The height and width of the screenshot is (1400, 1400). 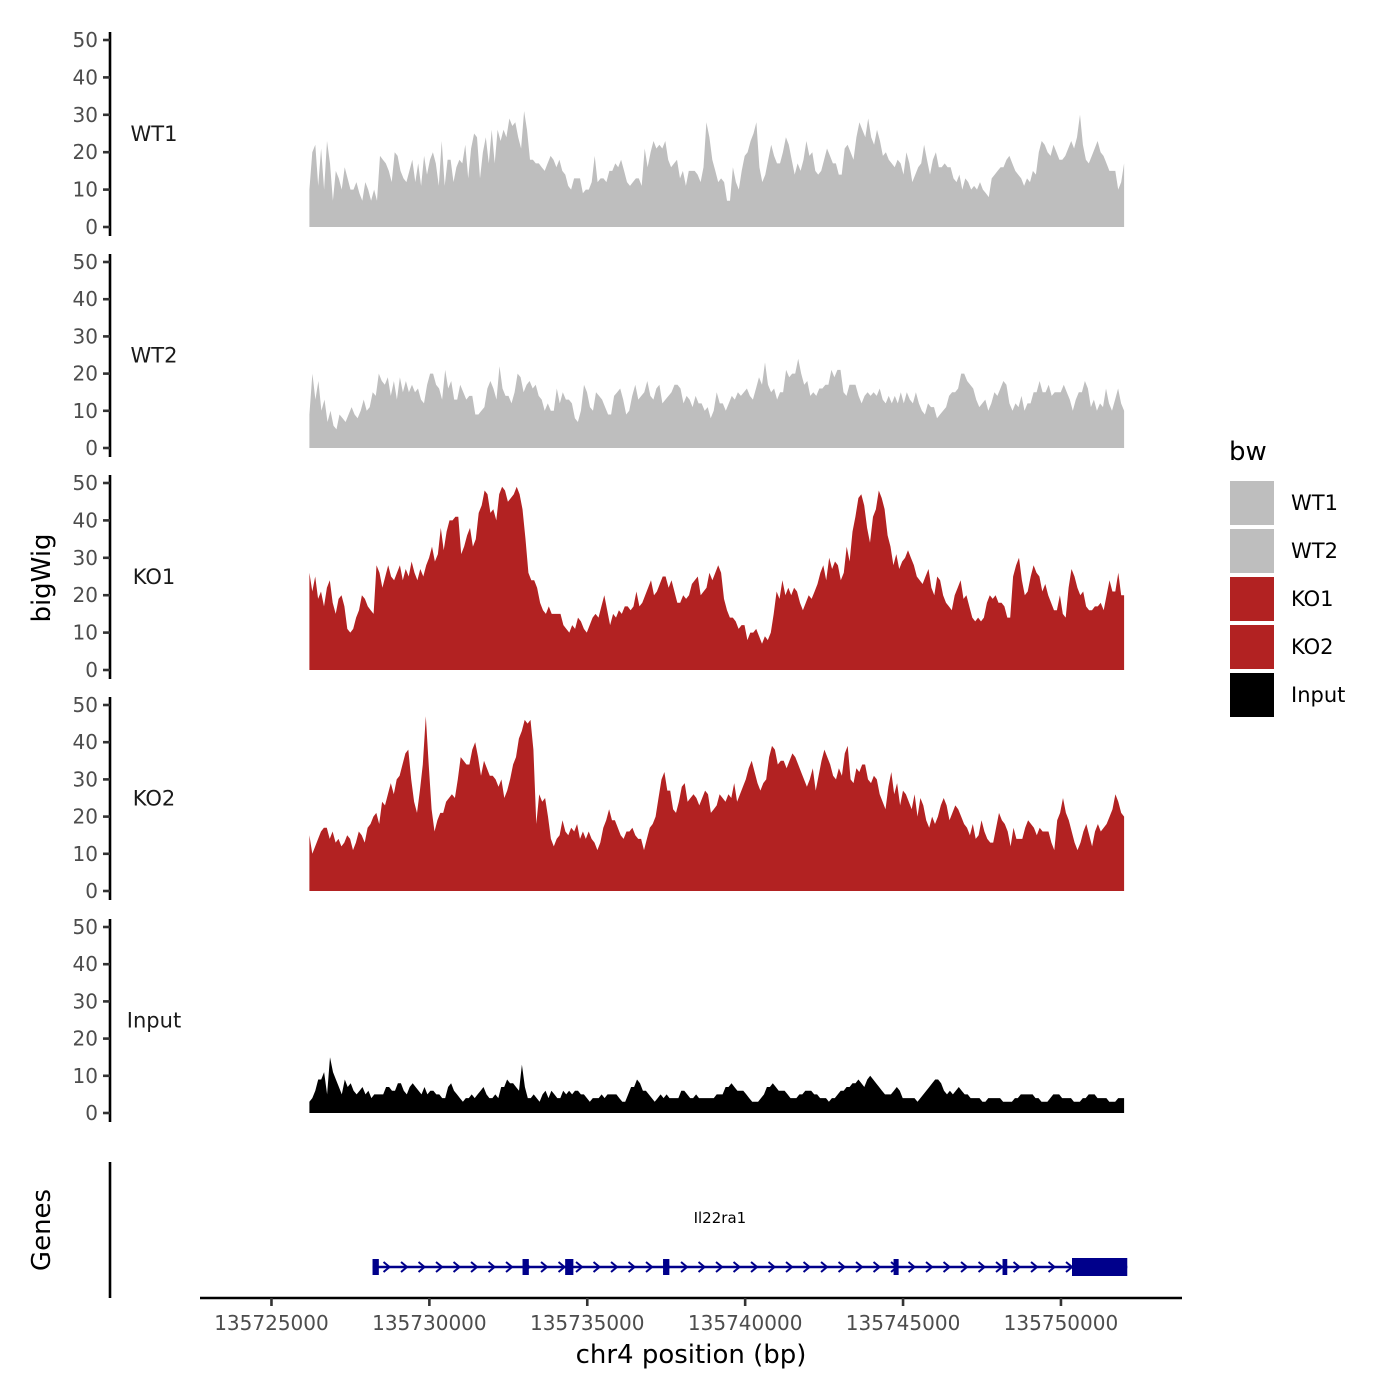 I want to click on coverage-area-wt1, so click(x=717, y=169).